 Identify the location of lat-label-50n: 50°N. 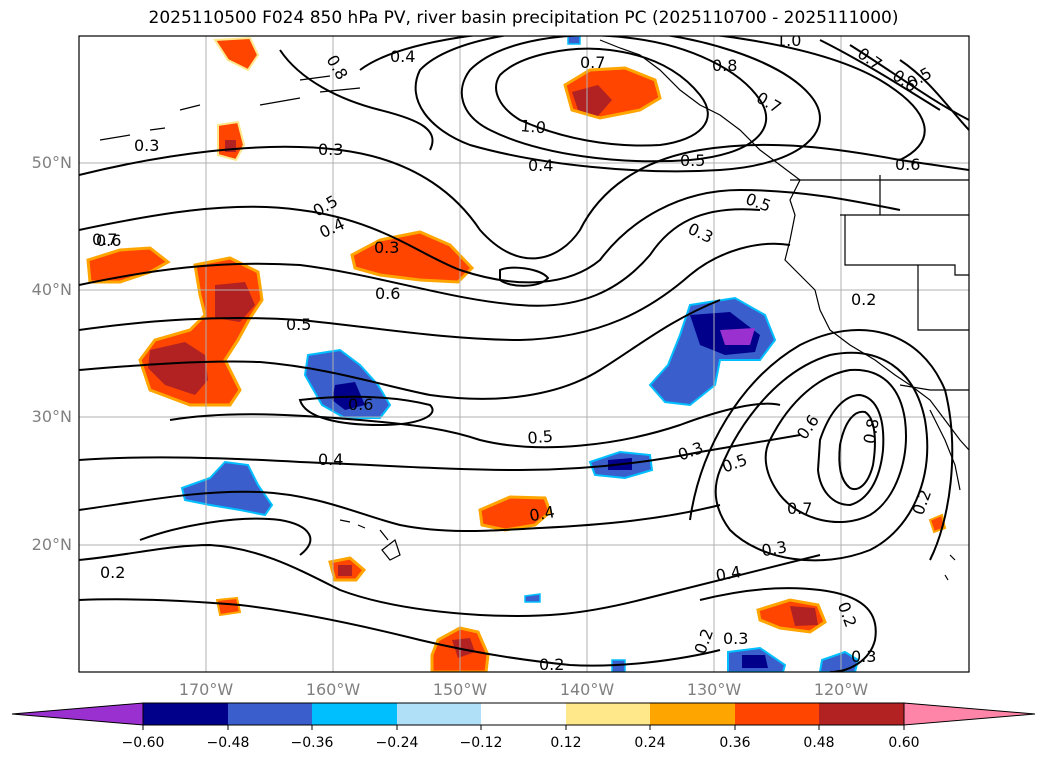
(51, 162).